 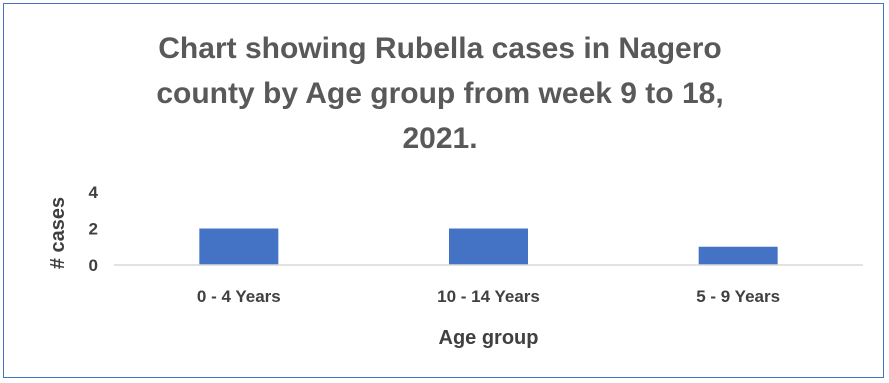 I want to click on y-axis-ticks: 0 2 4, so click(x=94, y=229).